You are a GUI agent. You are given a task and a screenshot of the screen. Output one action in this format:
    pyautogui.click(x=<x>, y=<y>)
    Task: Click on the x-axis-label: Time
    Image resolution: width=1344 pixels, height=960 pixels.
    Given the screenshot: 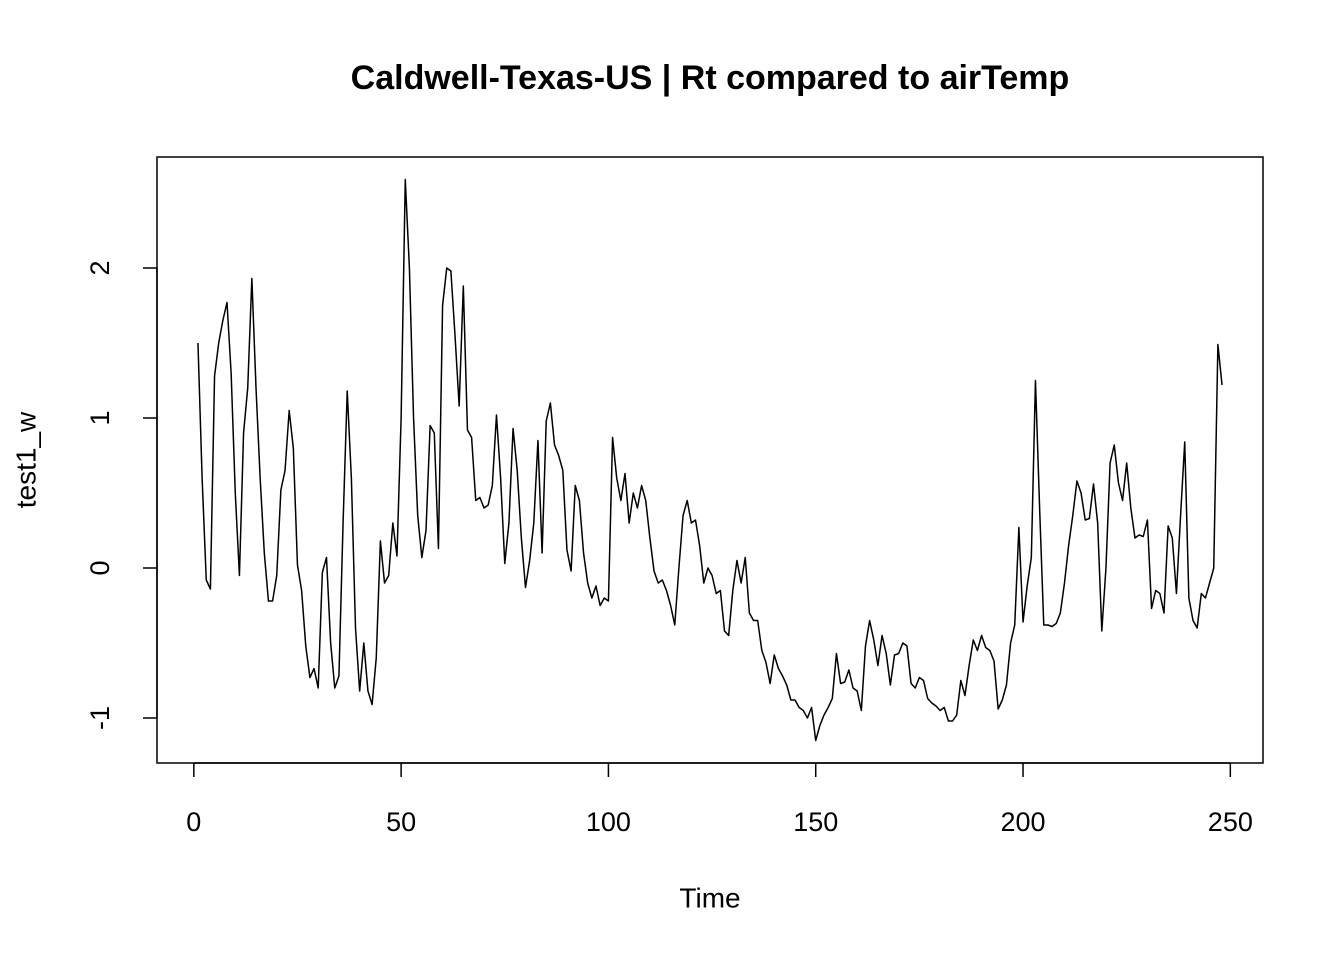 What is the action you would take?
    pyautogui.click(x=709, y=897)
    